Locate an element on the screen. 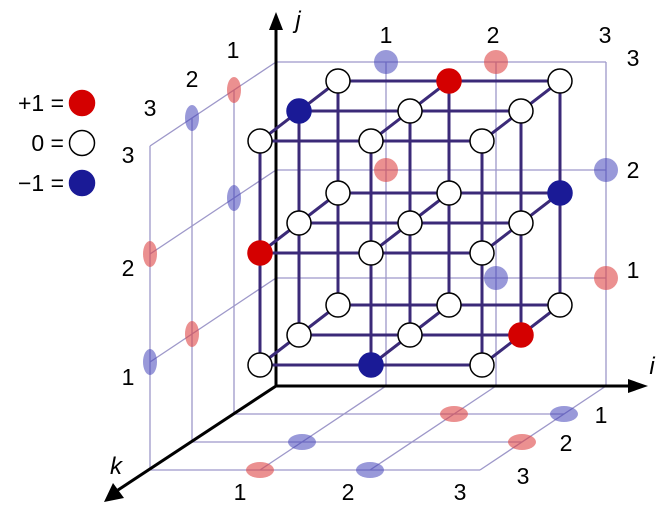 This screenshot has height=512, width=659. left-tick-k: 2 is located at coordinates (192, 79).